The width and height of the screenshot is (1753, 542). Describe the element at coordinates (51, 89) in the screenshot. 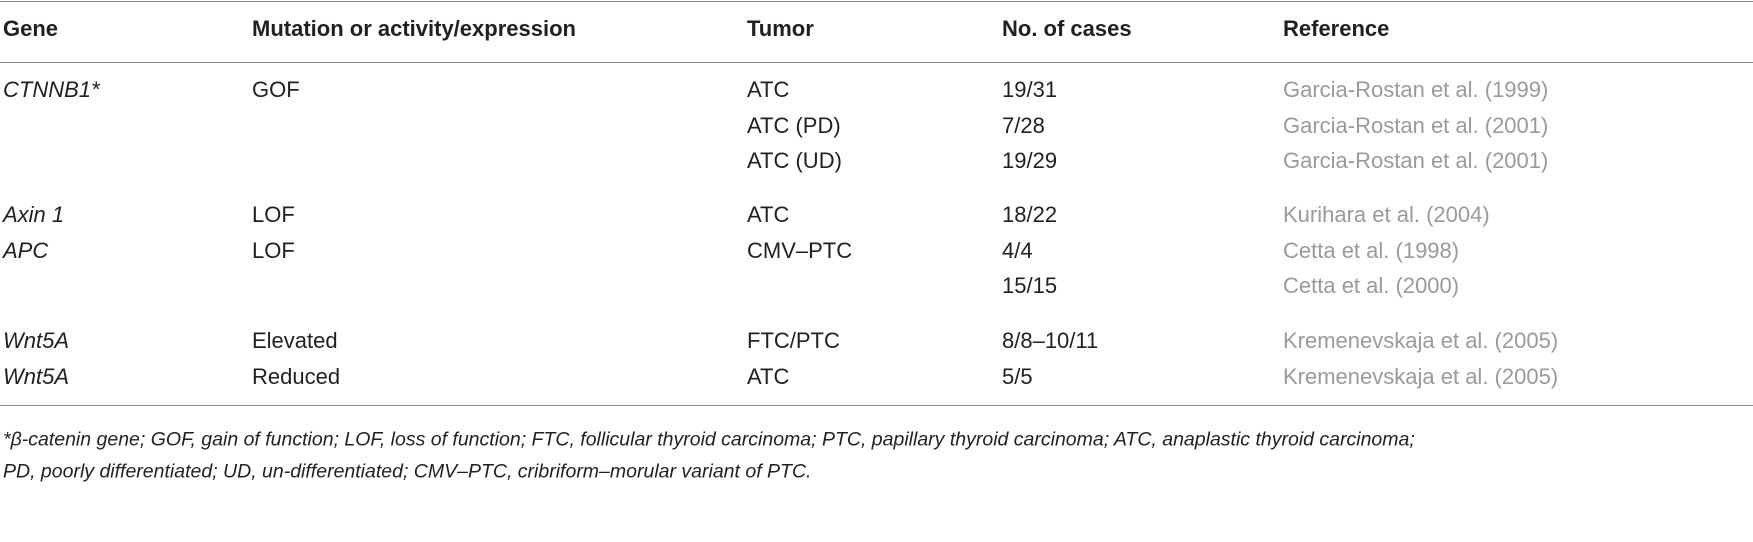

I see `gene-cell: CTNNB1*` at that location.